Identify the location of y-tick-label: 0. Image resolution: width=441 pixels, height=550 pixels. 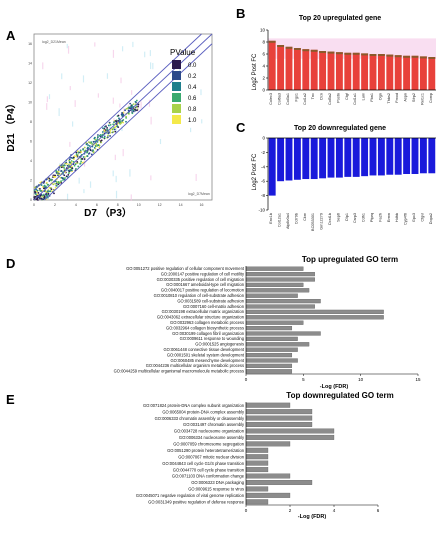
(263, 138).